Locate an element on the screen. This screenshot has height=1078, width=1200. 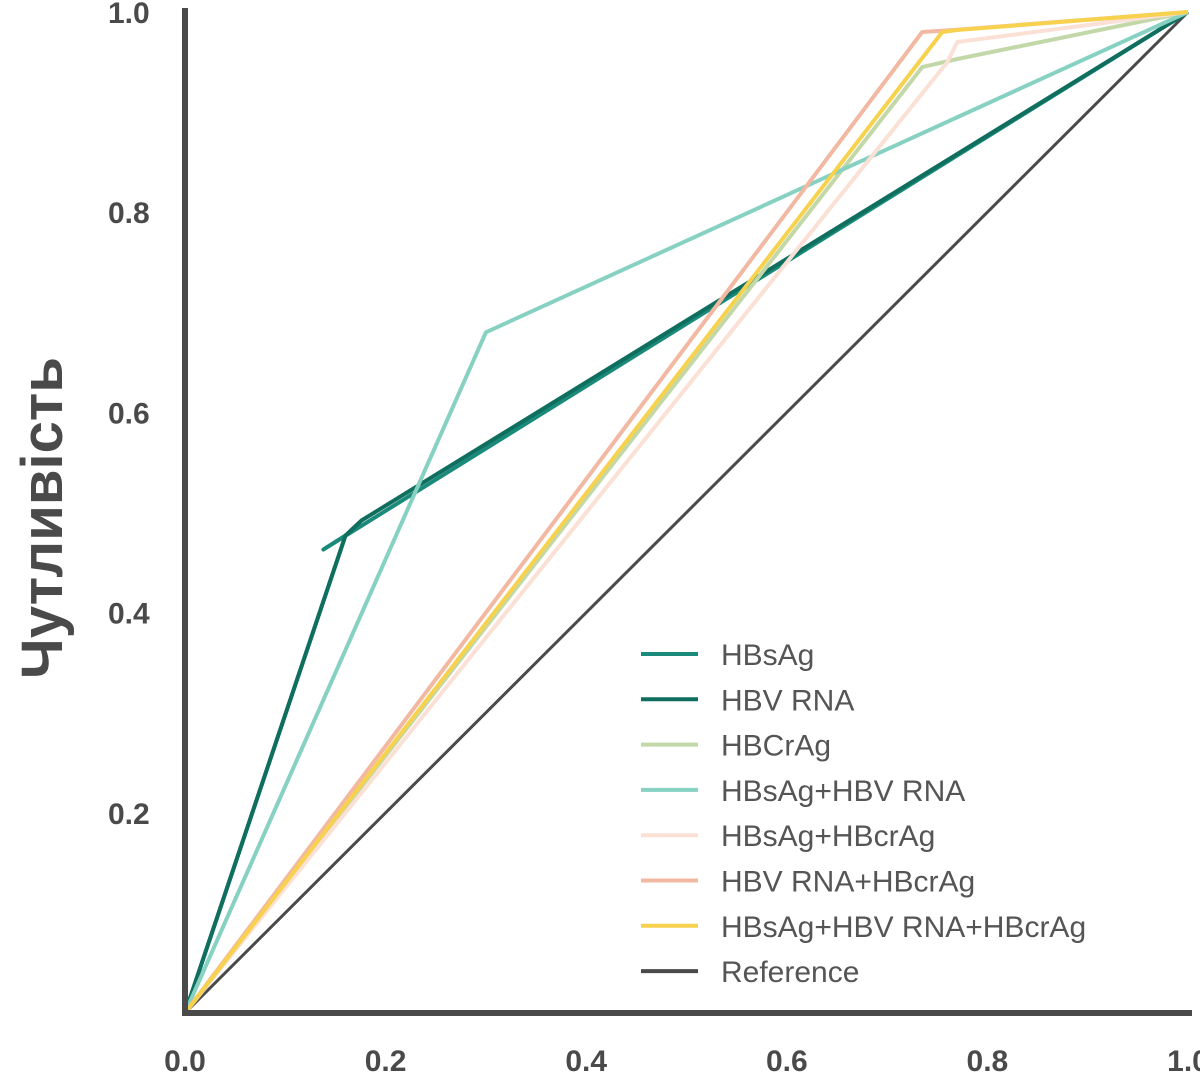
x-tick-label: 0.0 is located at coordinates (185, 1061).